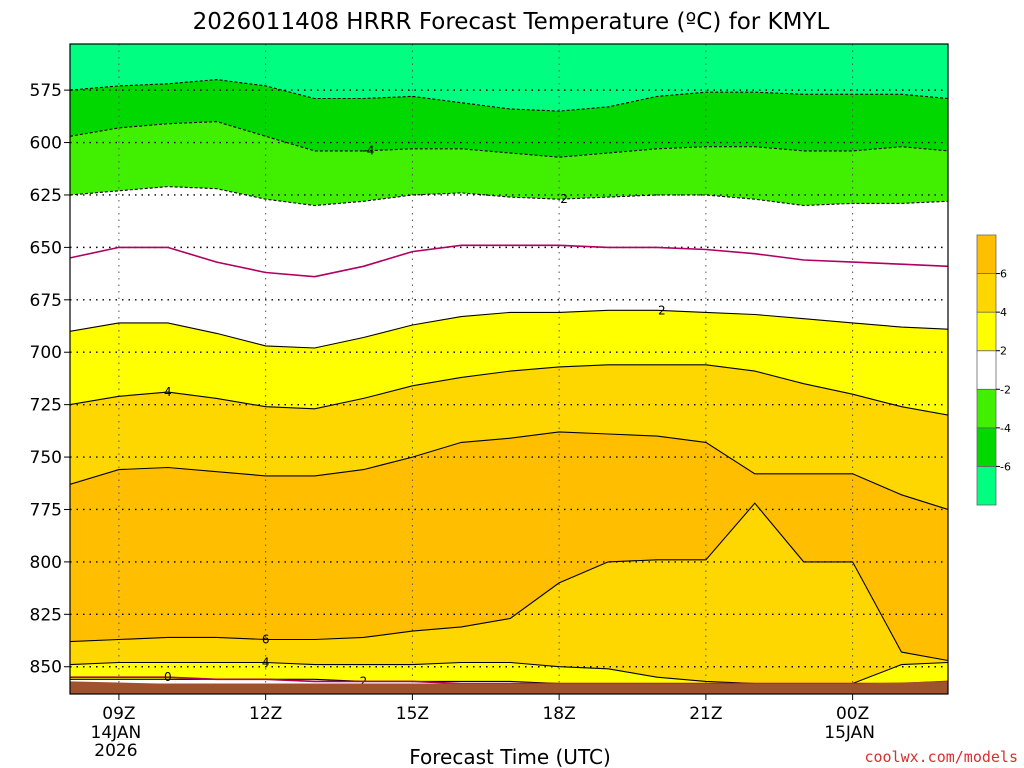 This screenshot has width=1024, height=768. What do you see at coordinates (509, 196) in the screenshot?
I see `contour-line-c_m2` at bounding box center [509, 196].